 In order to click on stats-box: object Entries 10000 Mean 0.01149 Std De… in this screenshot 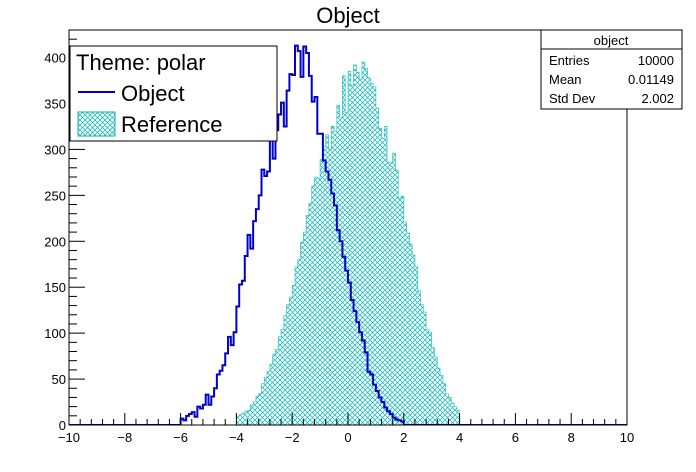, I will do `click(611, 69)`.